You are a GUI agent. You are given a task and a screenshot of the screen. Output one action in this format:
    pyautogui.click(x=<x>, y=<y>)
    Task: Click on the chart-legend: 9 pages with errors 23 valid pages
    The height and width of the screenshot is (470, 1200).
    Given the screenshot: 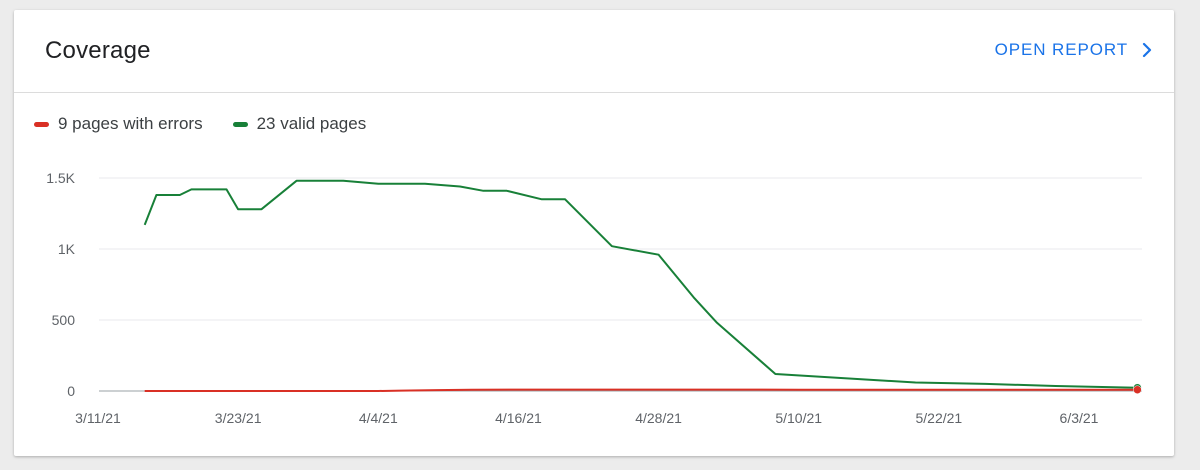 What is the action you would take?
    pyautogui.click(x=200, y=124)
    